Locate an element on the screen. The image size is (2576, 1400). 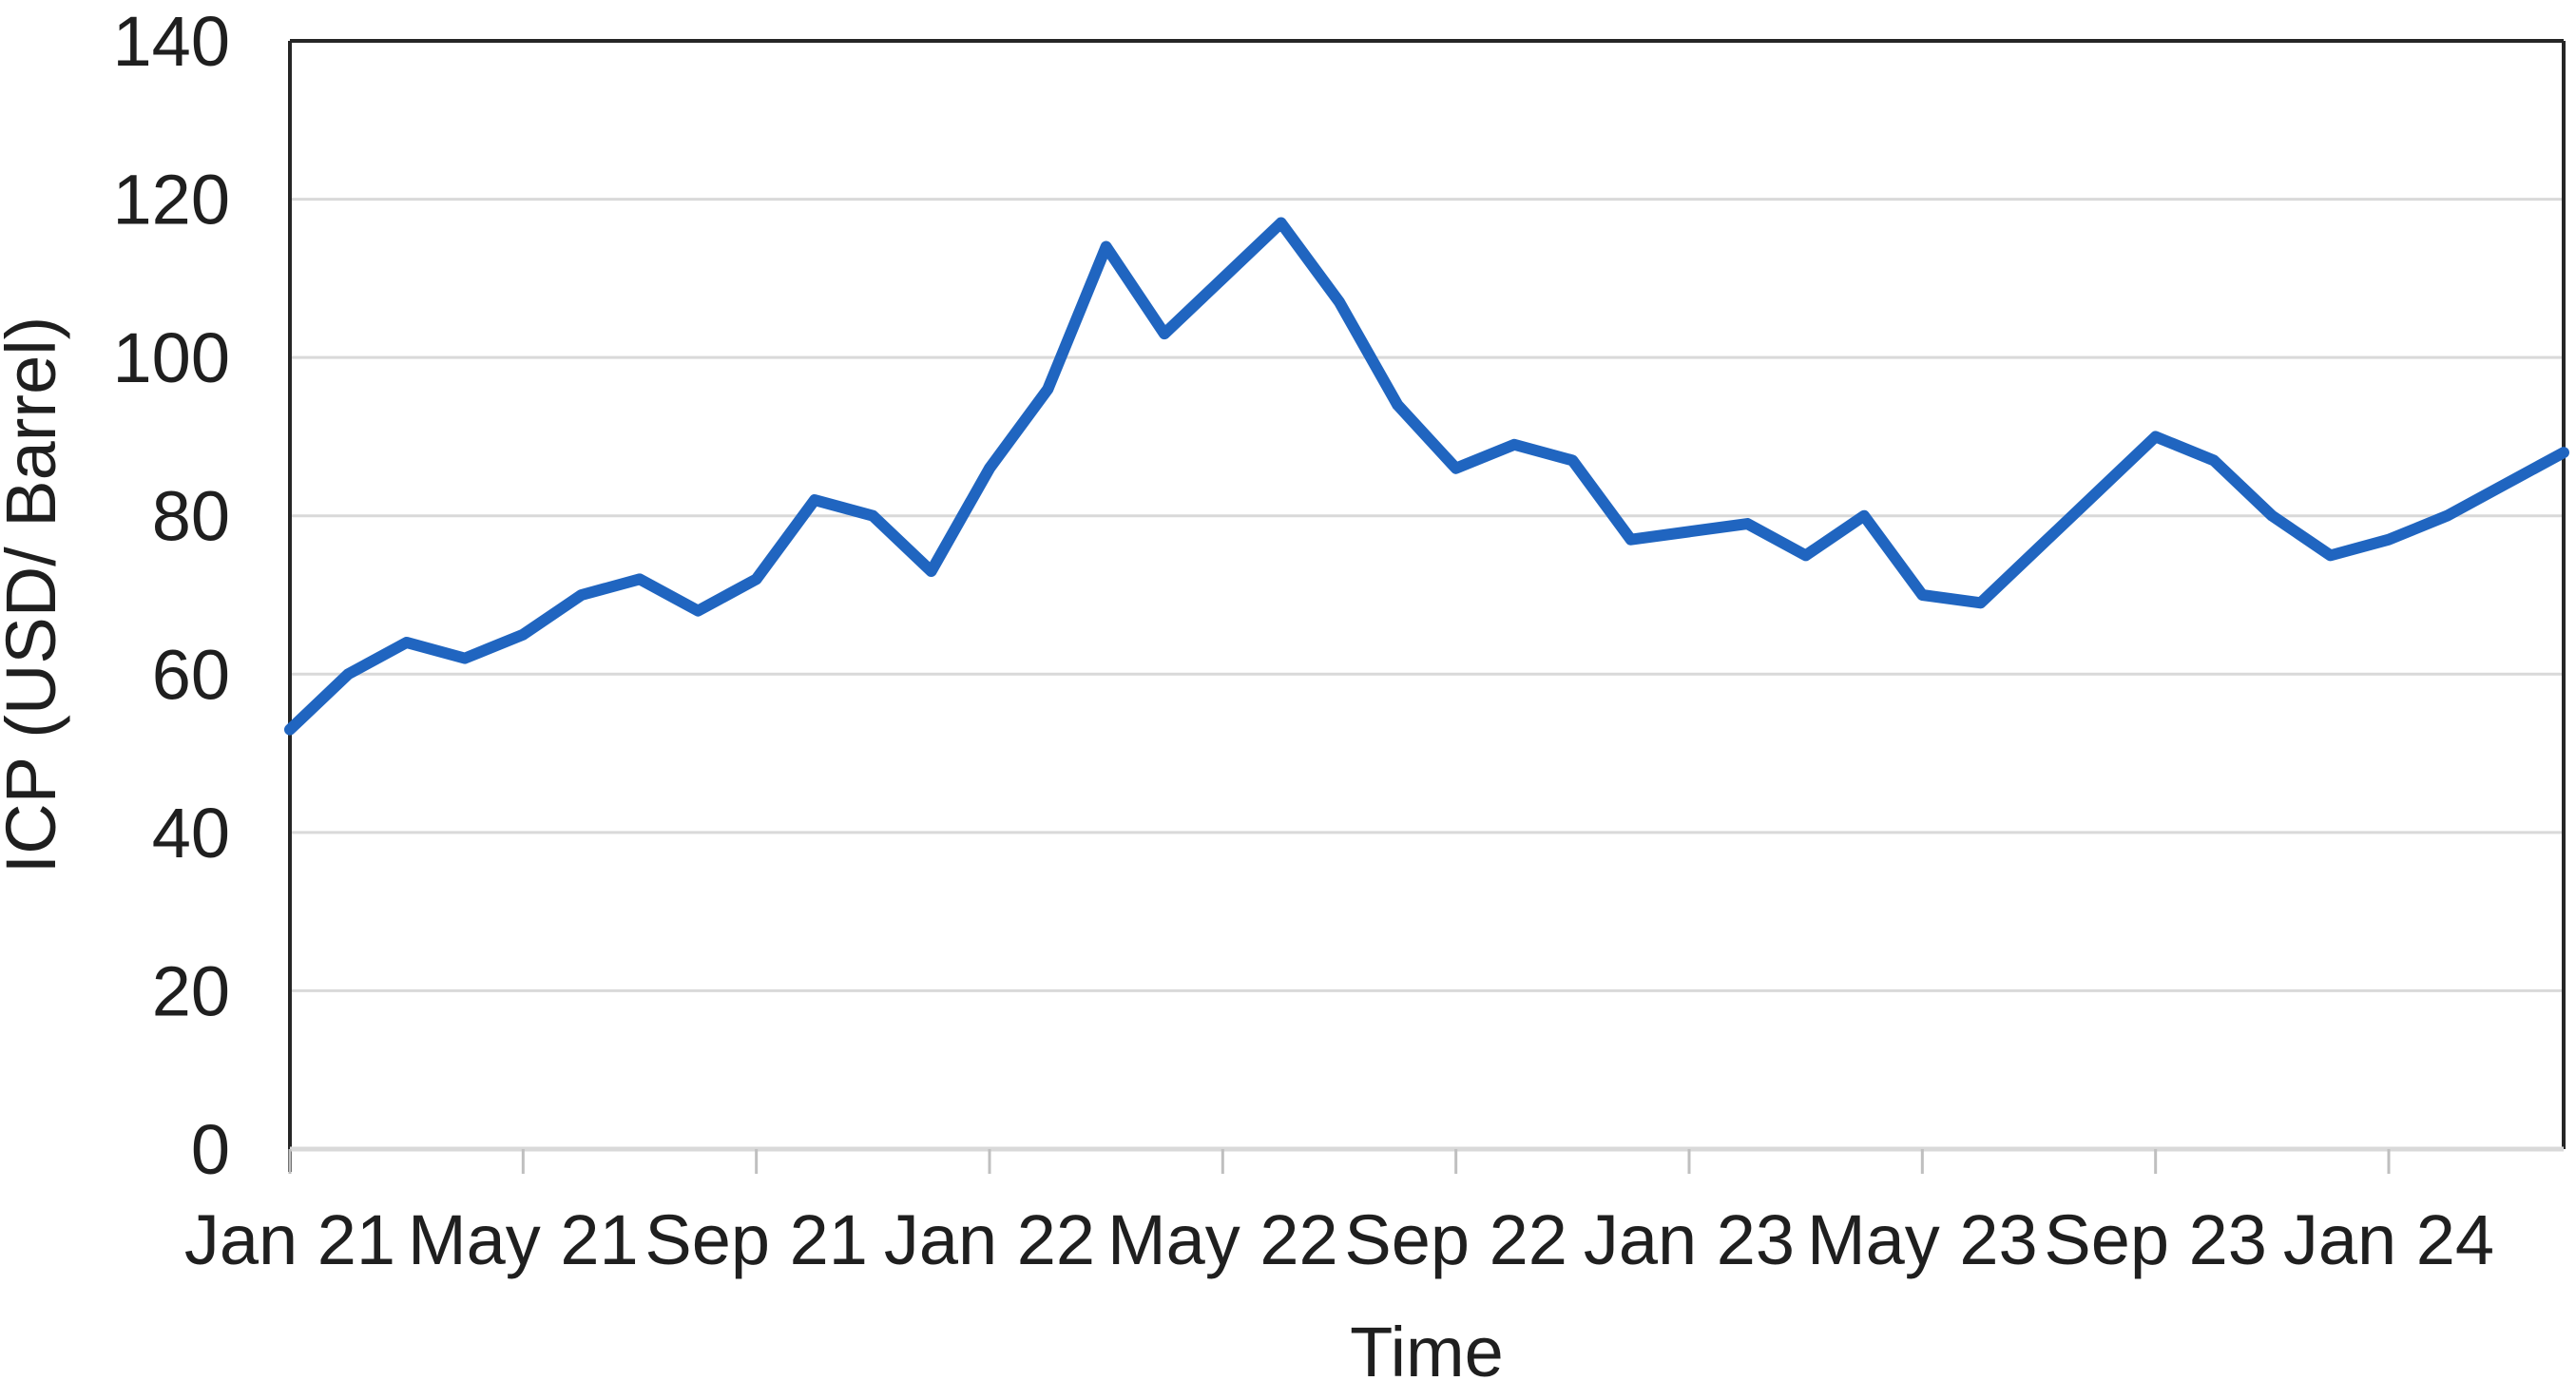
x-tick-label: May 21 is located at coordinates (524, 1239).